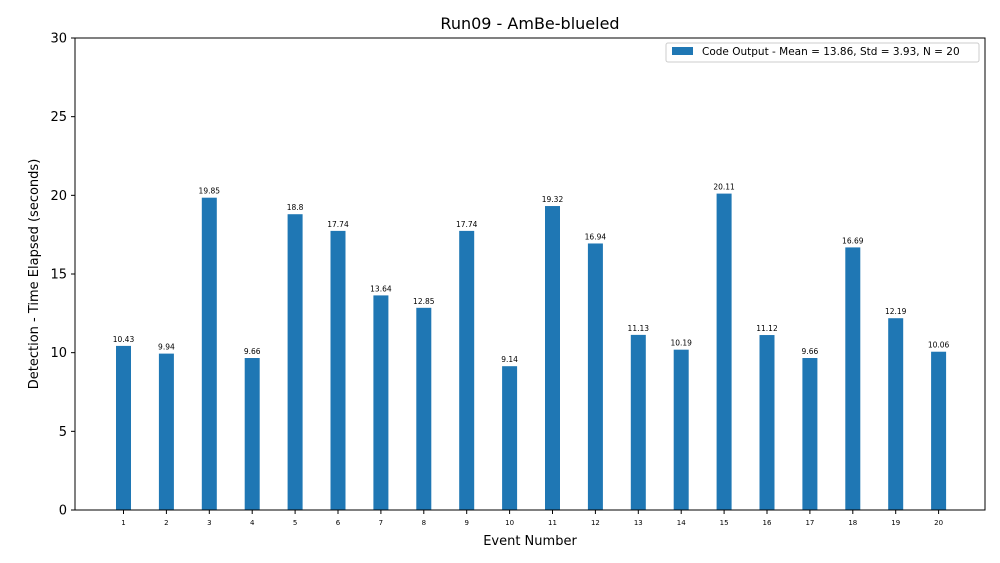 The width and height of the screenshot is (1000, 563). I want to click on bar-value-label: 10.06, so click(939, 345).